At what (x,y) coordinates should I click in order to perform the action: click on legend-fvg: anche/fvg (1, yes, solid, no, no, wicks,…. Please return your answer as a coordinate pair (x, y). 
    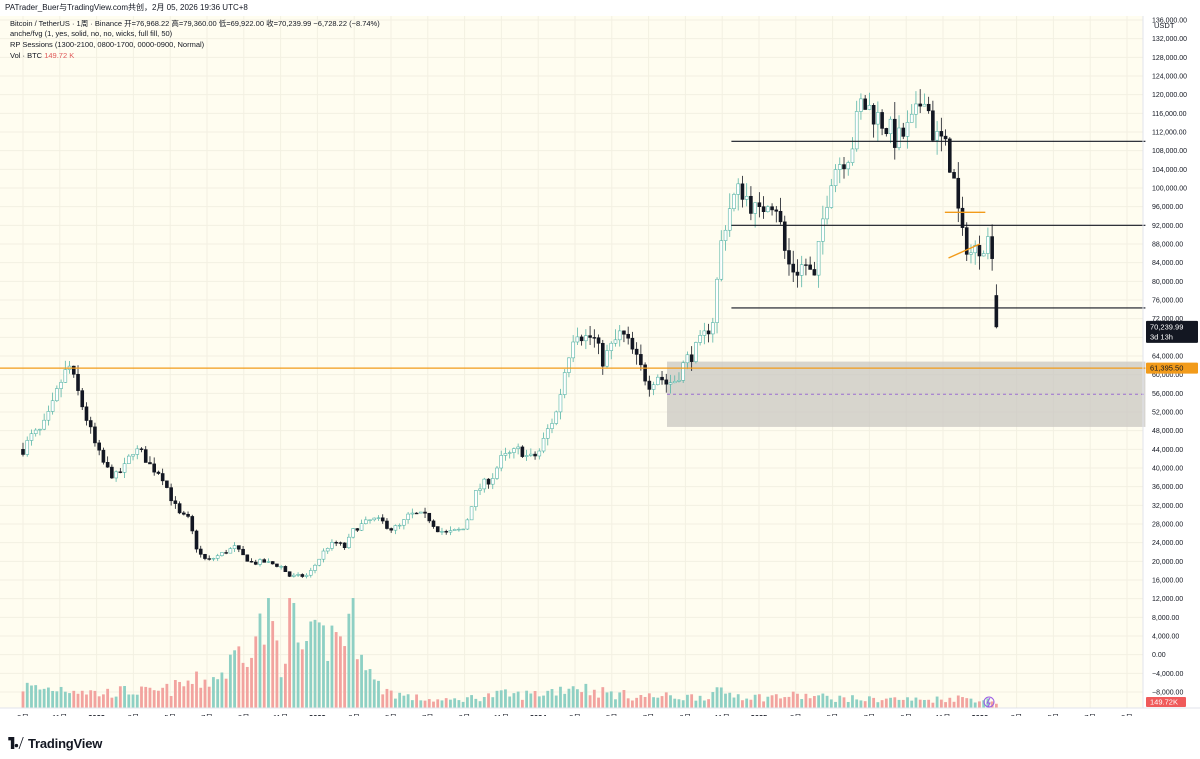
    Looking at the image, I should click on (91, 33).